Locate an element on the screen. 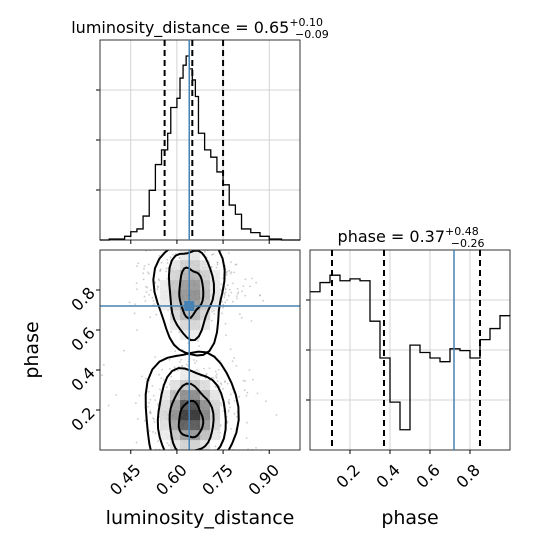 This screenshot has height=550, width=550. luminosity-distance-histogram-panel is located at coordinates (198, 141).